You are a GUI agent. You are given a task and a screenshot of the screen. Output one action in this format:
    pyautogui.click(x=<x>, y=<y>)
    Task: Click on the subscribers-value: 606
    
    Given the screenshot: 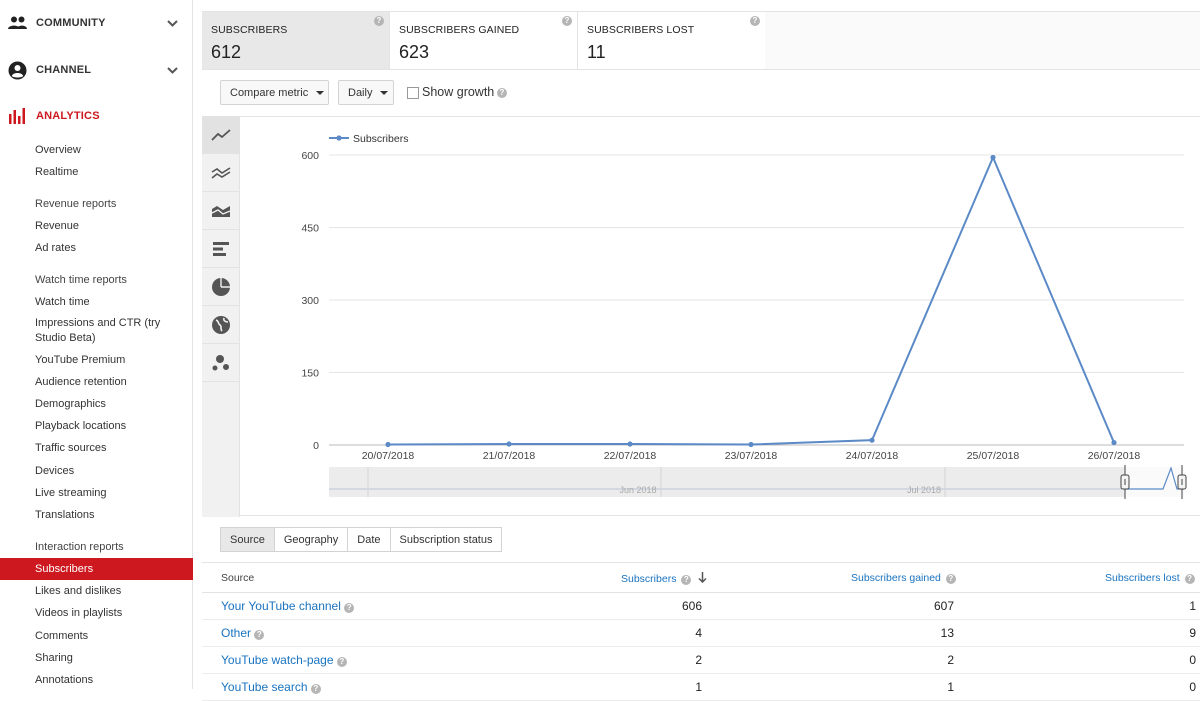 What is the action you would take?
    pyautogui.click(x=691, y=606)
    